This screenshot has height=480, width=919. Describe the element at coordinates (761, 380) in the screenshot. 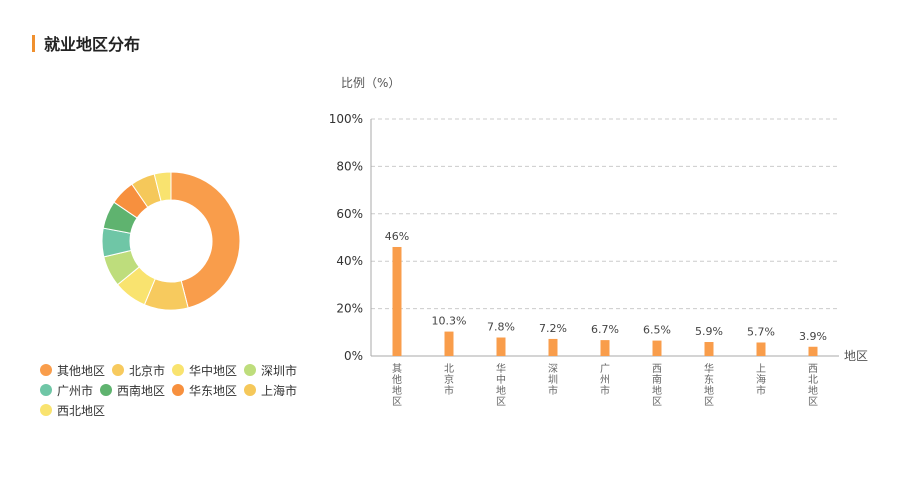

I see `x-tick-label: 上海市` at that location.